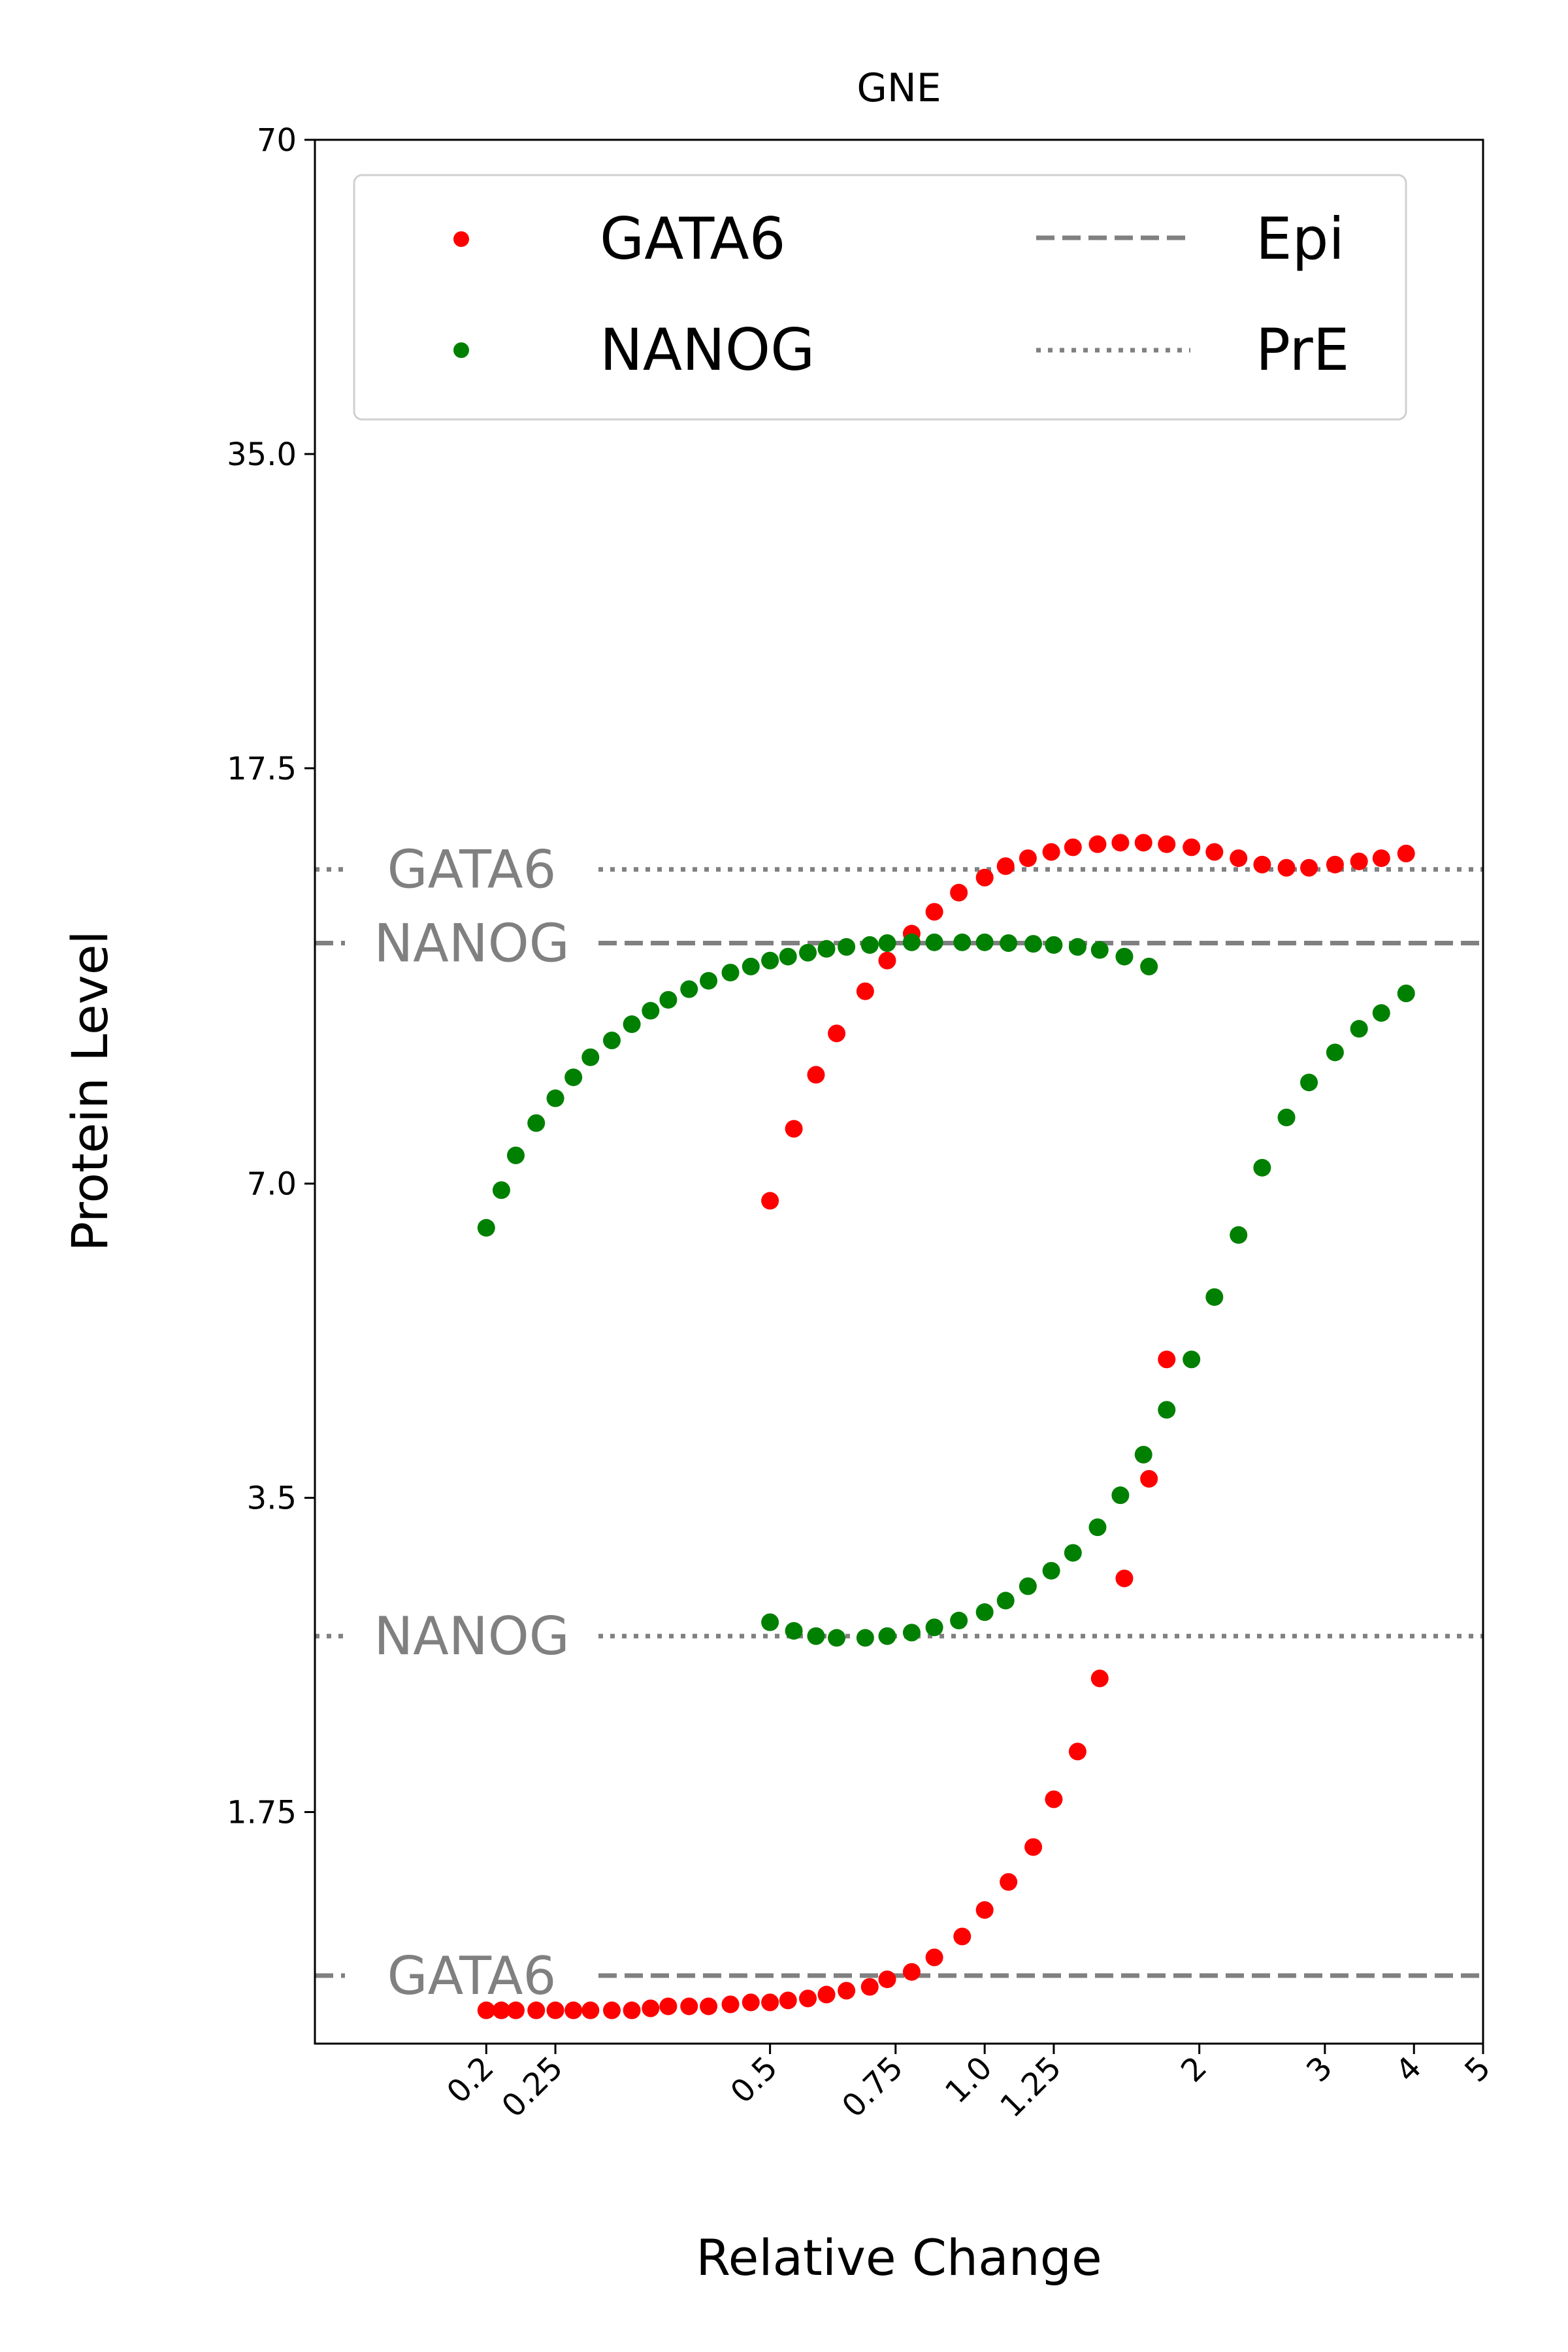 The image size is (1568, 2352). What do you see at coordinates (90, 1090) in the screenshot?
I see `y-axis-label: Protein Level` at bounding box center [90, 1090].